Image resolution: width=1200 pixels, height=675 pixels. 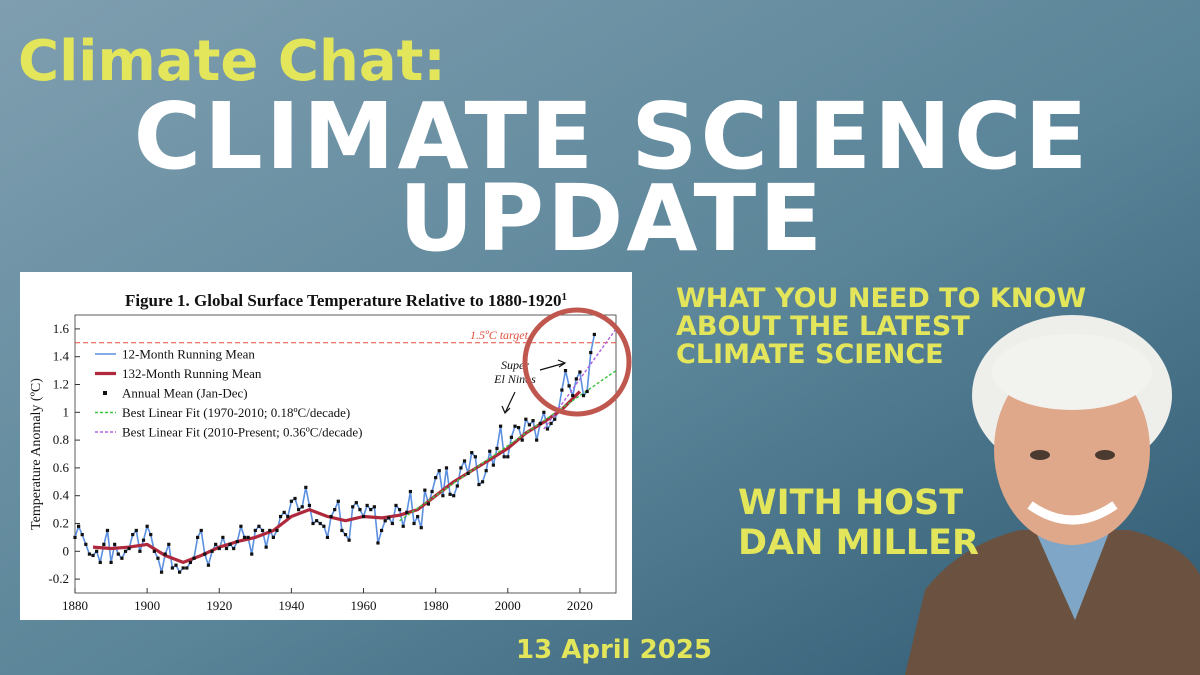 What do you see at coordinates (364, 605) in the screenshot?
I see `x-tick-label: 1960` at bounding box center [364, 605].